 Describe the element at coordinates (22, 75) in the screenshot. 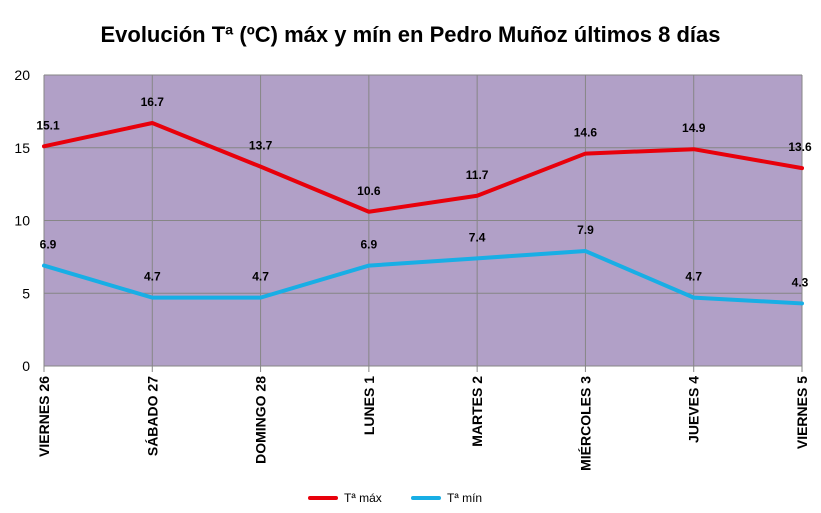

I see `y-tick-label: 20` at that location.